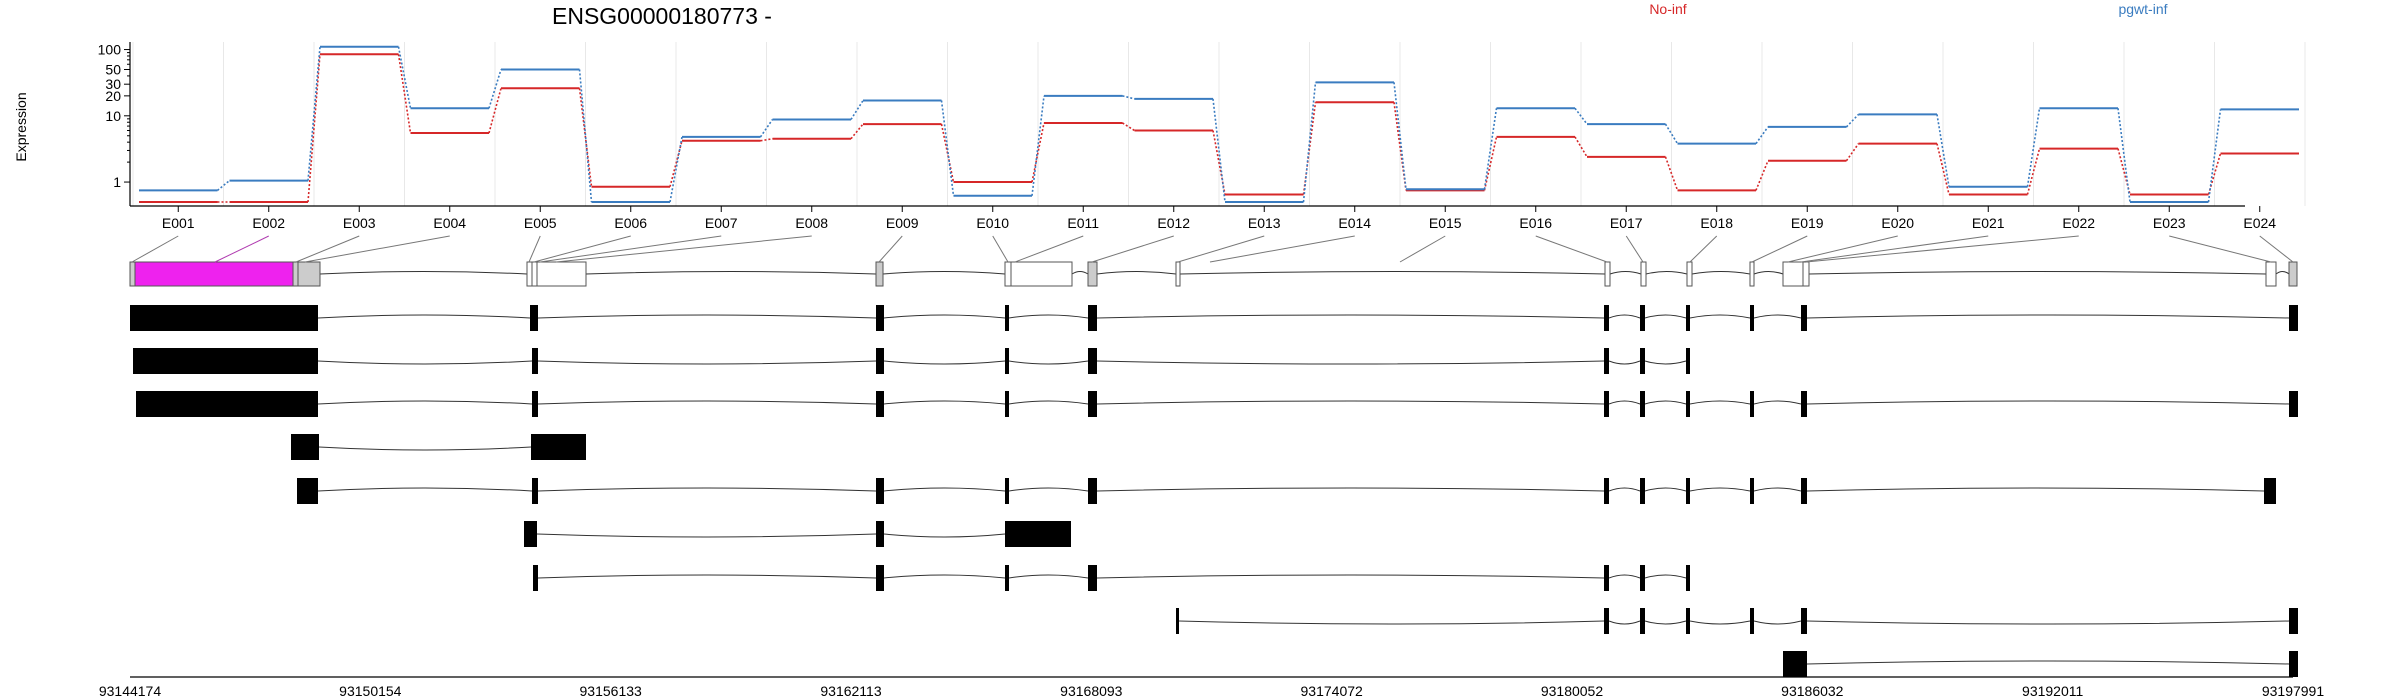  I want to click on x-tick-label: E018, so click(1716, 223).